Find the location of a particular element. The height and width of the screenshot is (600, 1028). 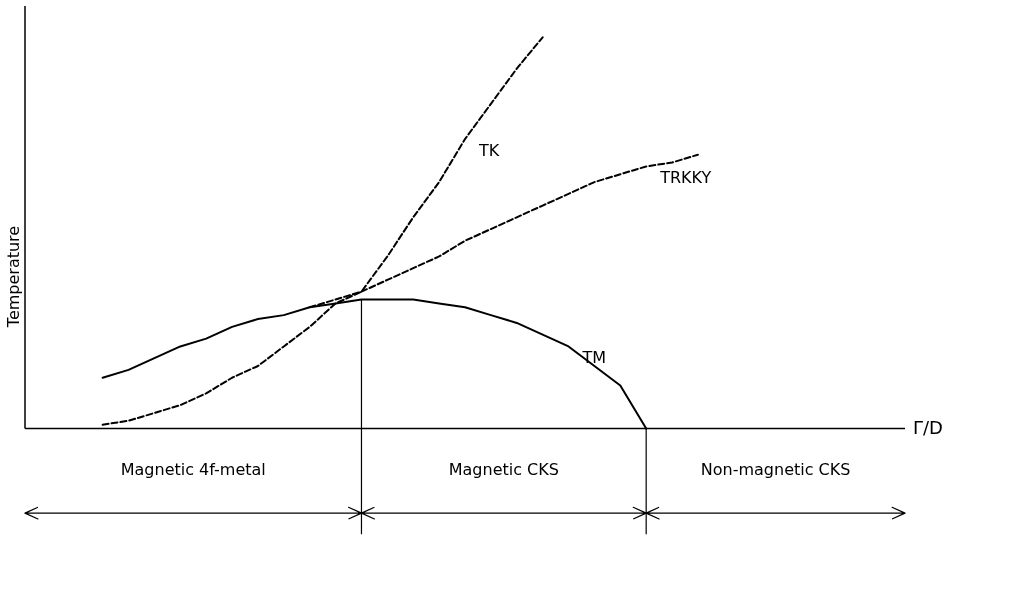

text: Magnetic CKS is located at coordinates (503, 469).